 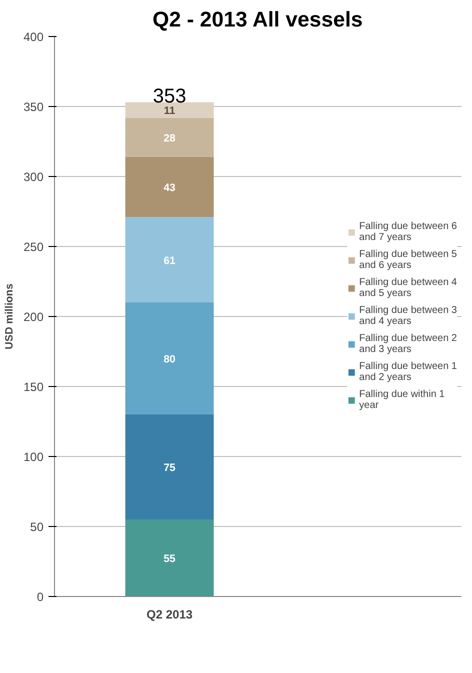 What do you see at coordinates (169, 615) in the screenshot?
I see `x-tick-label: Q2 2013` at bounding box center [169, 615].